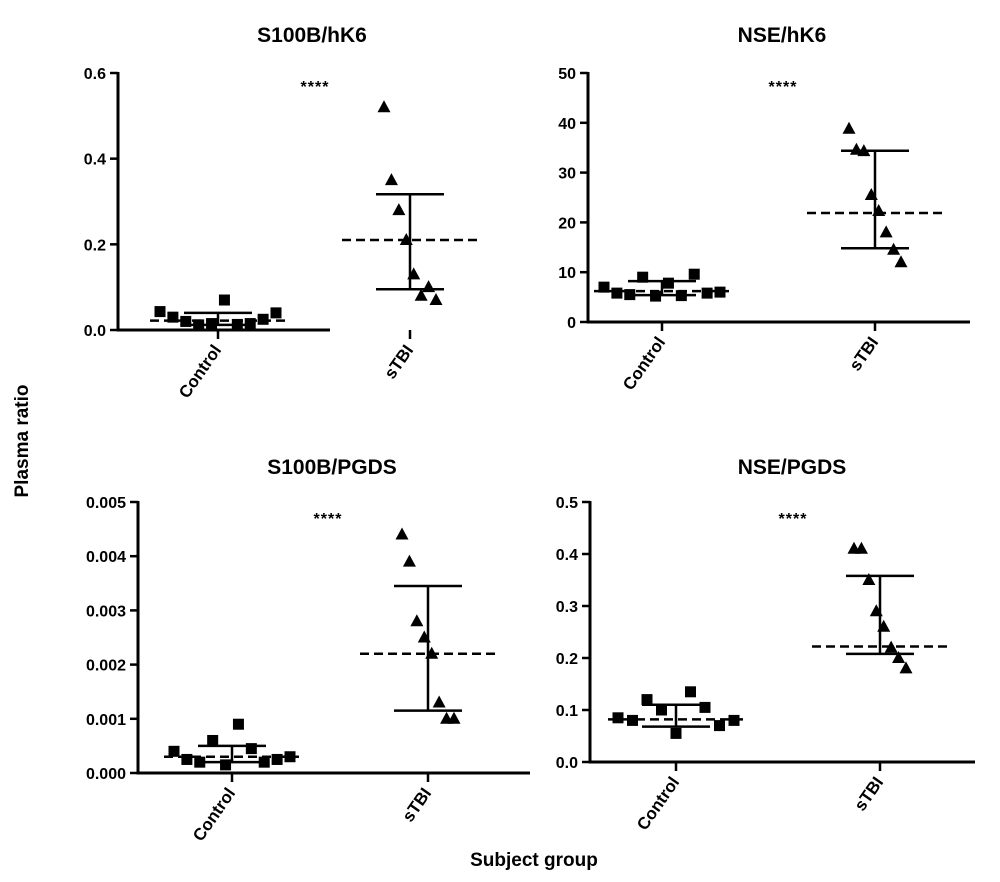  I want to click on x-axis-label: Subject group, so click(534, 860).